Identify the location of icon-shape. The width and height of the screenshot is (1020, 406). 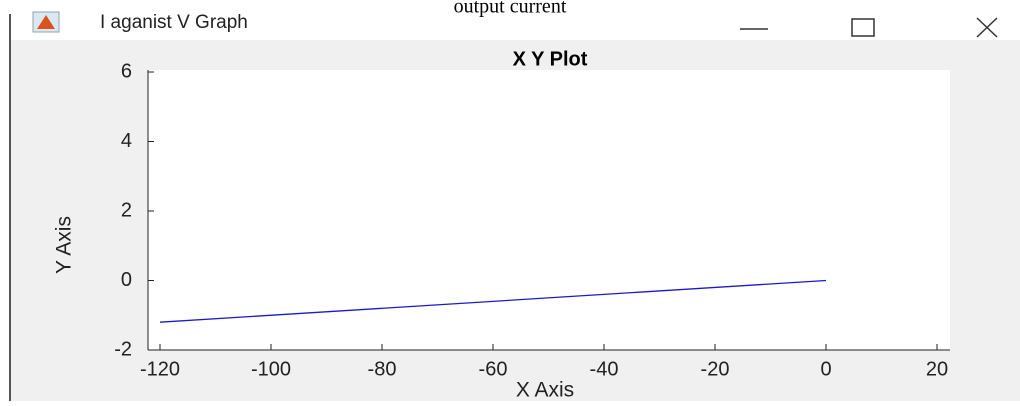
(46, 22).